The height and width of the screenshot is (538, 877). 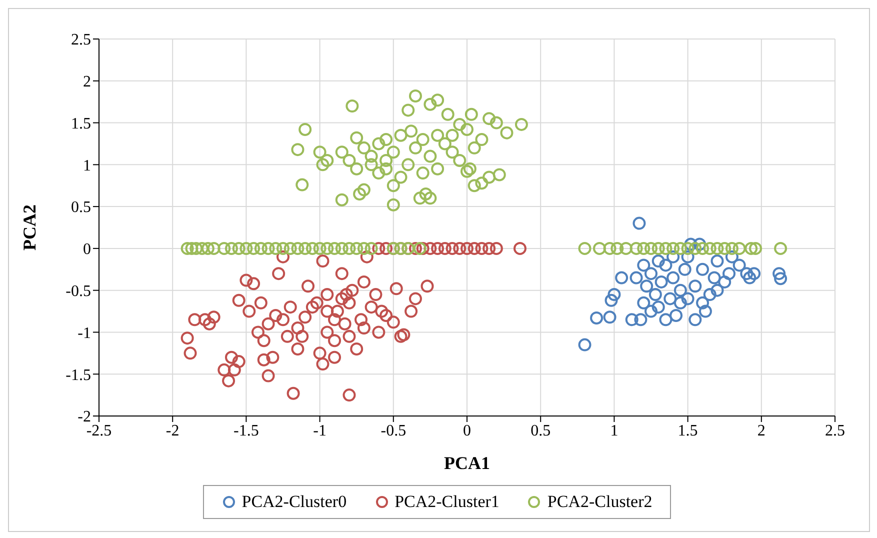 I want to click on x-tick-label: 1.5, so click(x=688, y=431).